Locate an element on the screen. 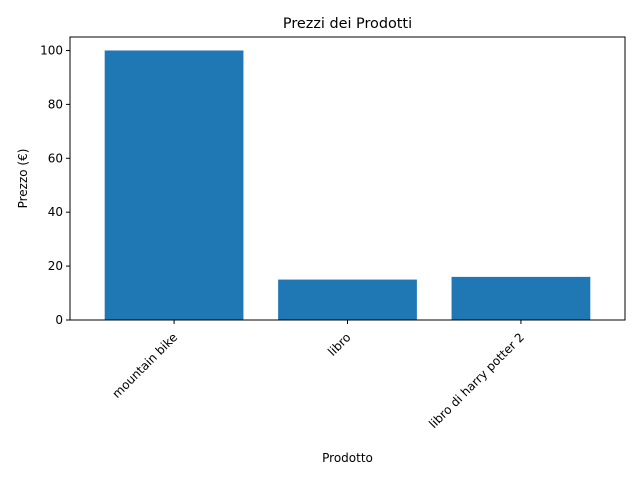  y-axis: 0 20 40 60 80 100 is located at coordinates (55, 185).